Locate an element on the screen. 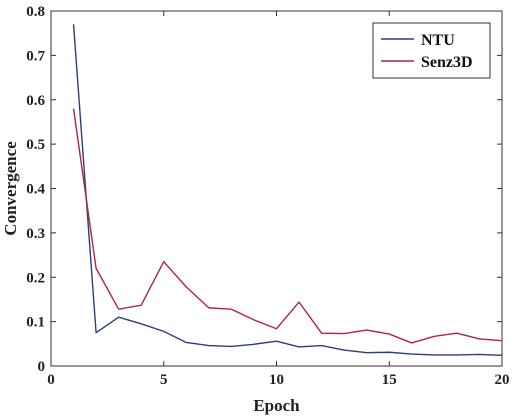 Image resolution: width=516 pixels, height=419 pixels. y-tick-label: 0.7 is located at coordinates (35, 56).